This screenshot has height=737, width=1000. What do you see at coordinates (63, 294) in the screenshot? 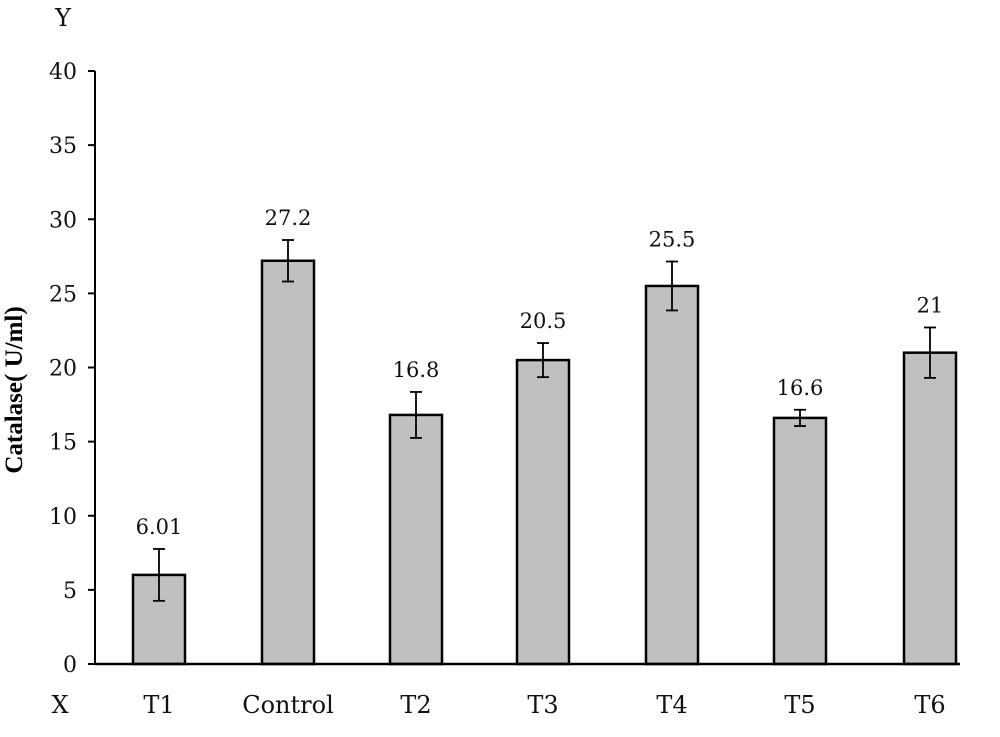
I see `y-tick-label-25: 25` at bounding box center [63, 294].